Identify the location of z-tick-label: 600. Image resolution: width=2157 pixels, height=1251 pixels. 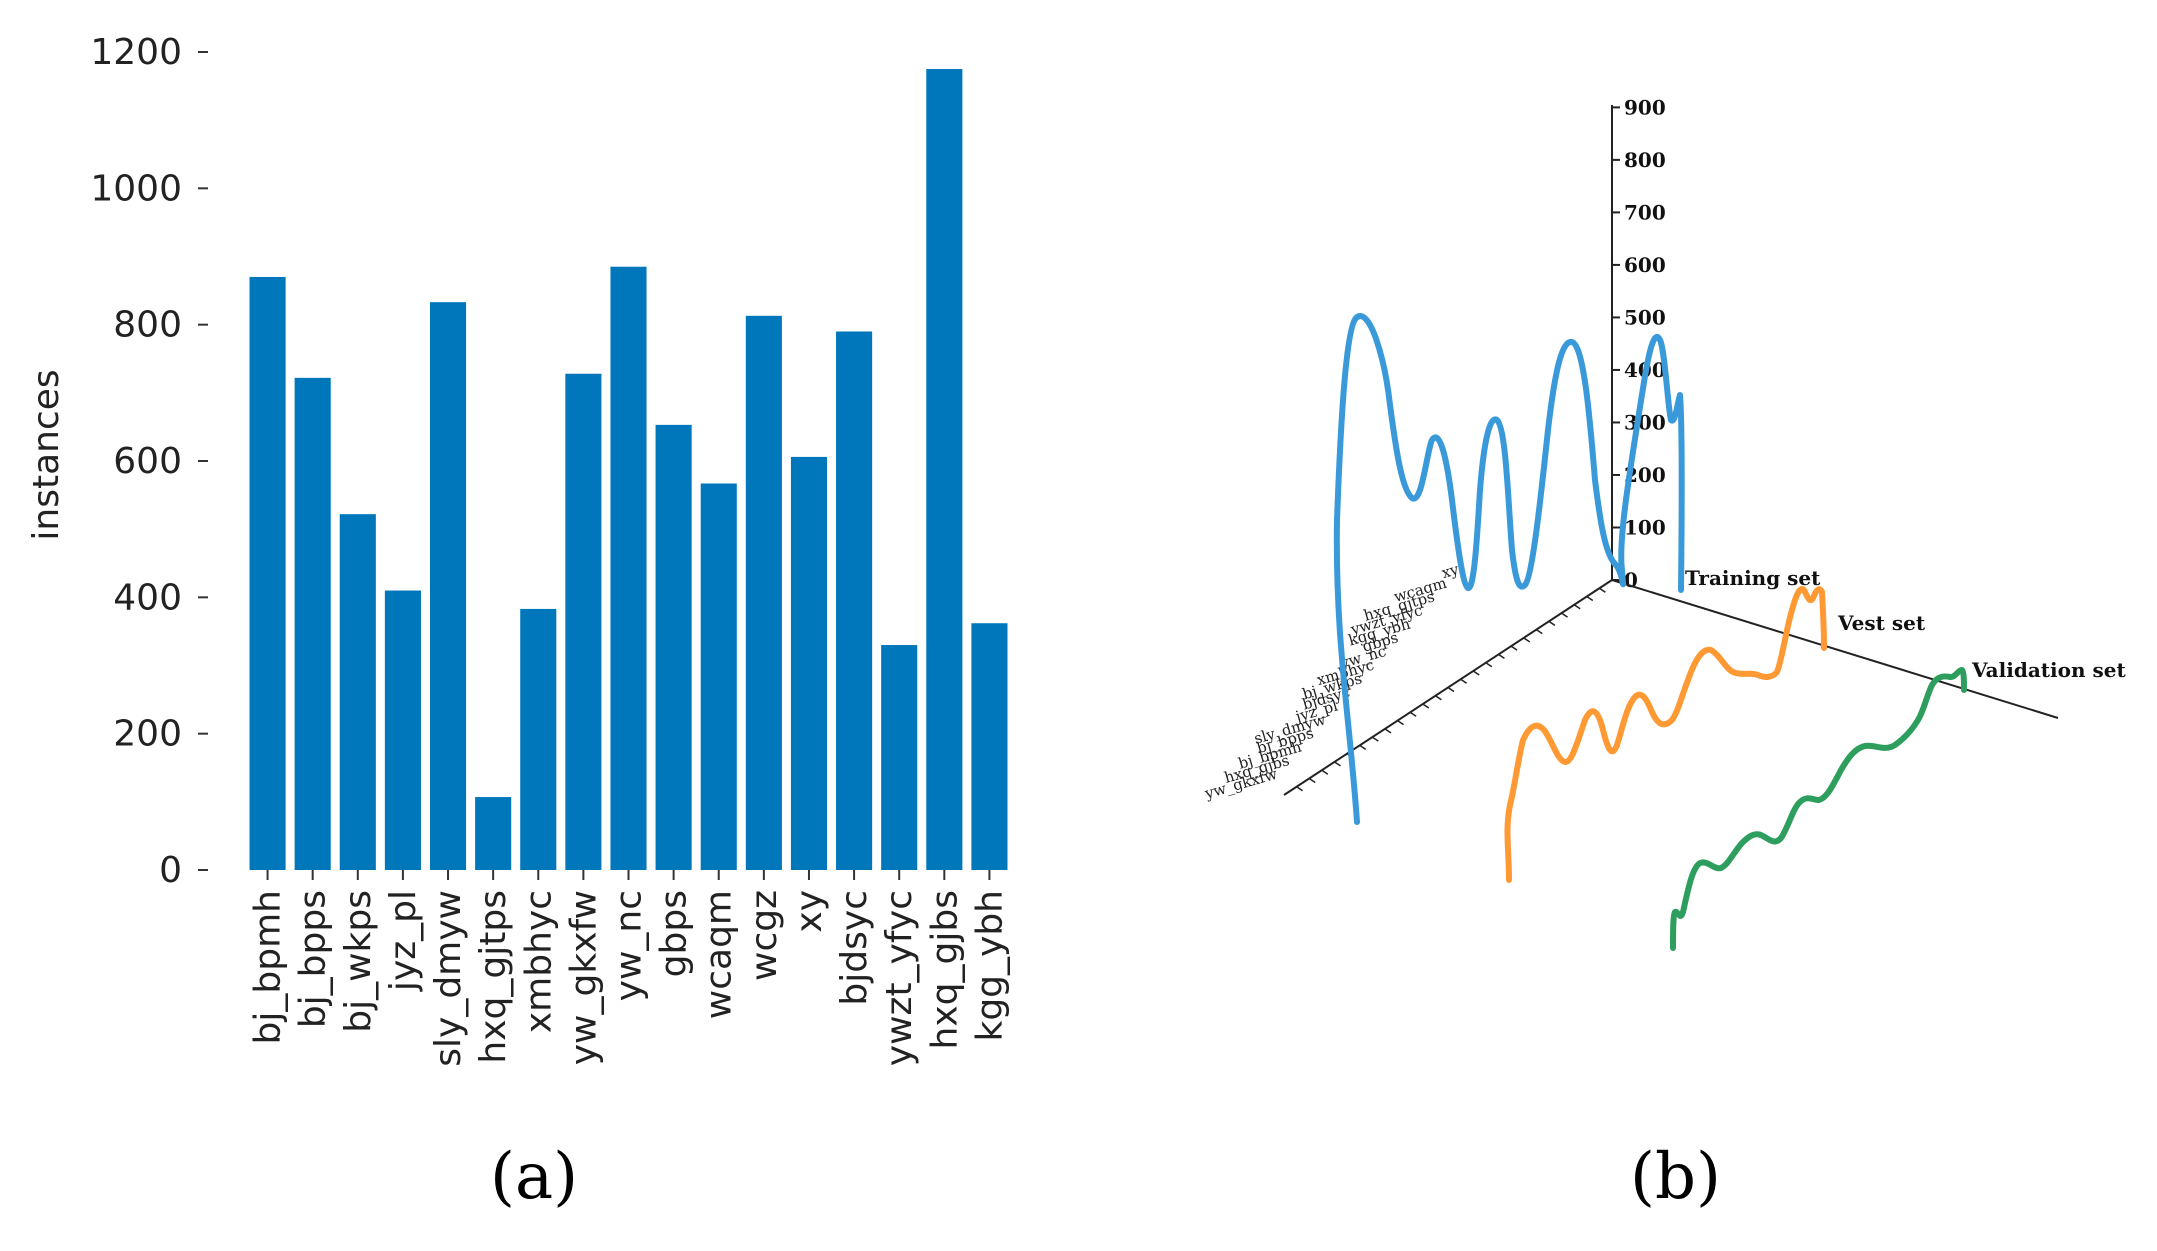
(1645, 265).